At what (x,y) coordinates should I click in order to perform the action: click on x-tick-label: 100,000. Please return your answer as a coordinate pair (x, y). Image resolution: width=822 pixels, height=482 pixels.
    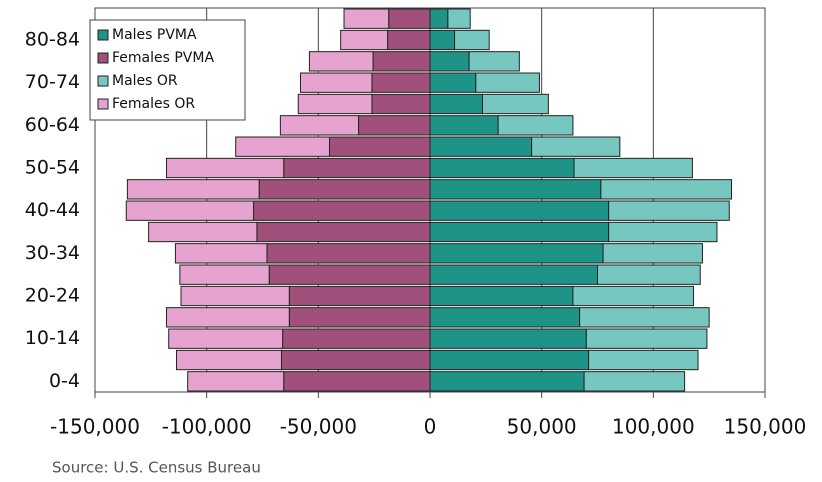
    Looking at the image, I should click on (653, 427).